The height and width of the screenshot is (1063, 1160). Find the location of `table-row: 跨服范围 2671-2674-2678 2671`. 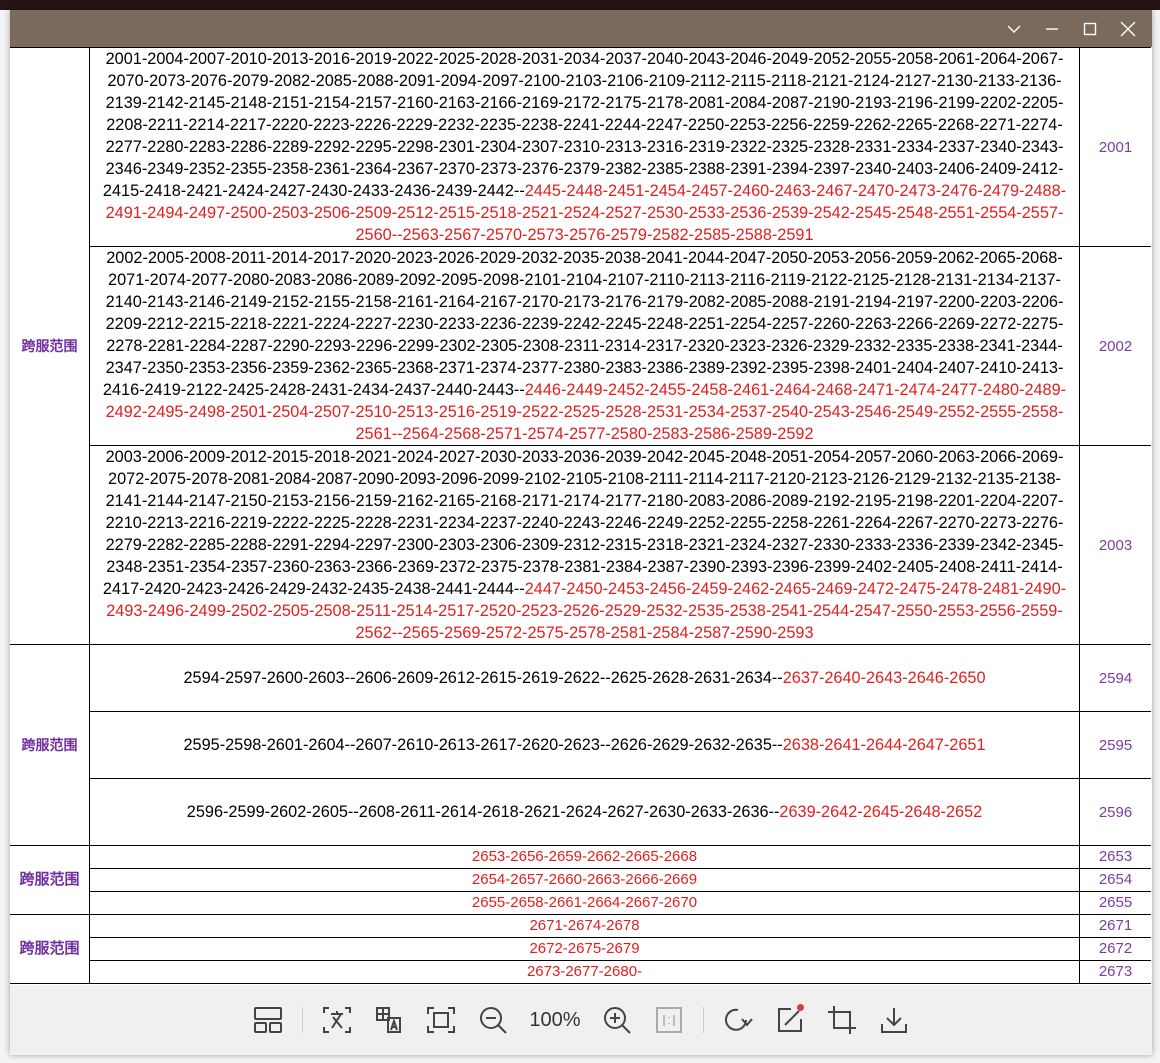

table-row: 跨服范围 2671-2674-2678 2671 is located at coordinates (580, 949).